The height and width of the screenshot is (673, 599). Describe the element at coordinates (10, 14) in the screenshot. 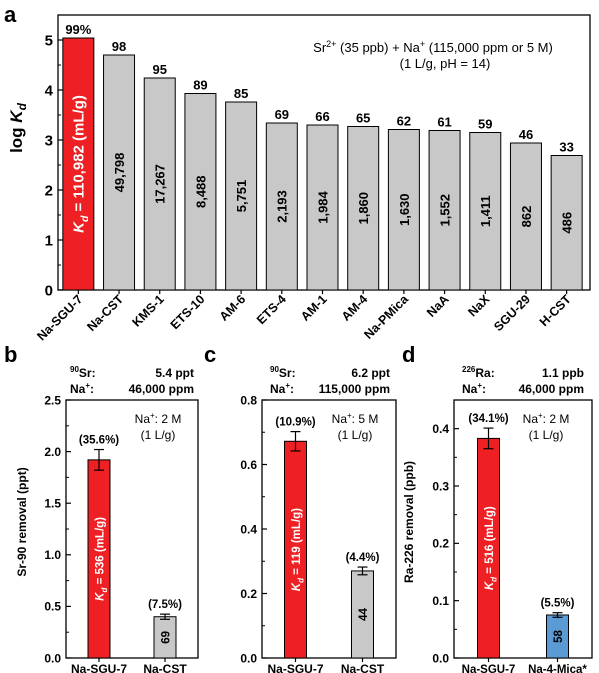

I see `panel-letter-a: a` at that location.